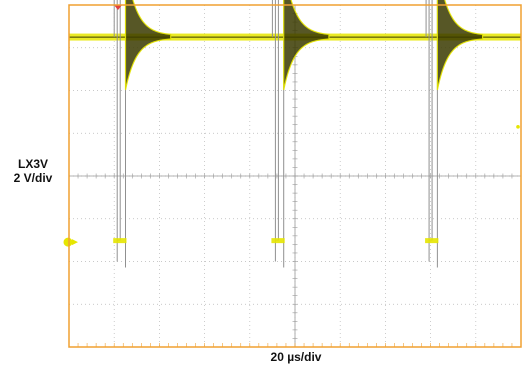 This screenshot has height=367, width=522. I want to click on channel-name: LX3V, so click(33, 164).